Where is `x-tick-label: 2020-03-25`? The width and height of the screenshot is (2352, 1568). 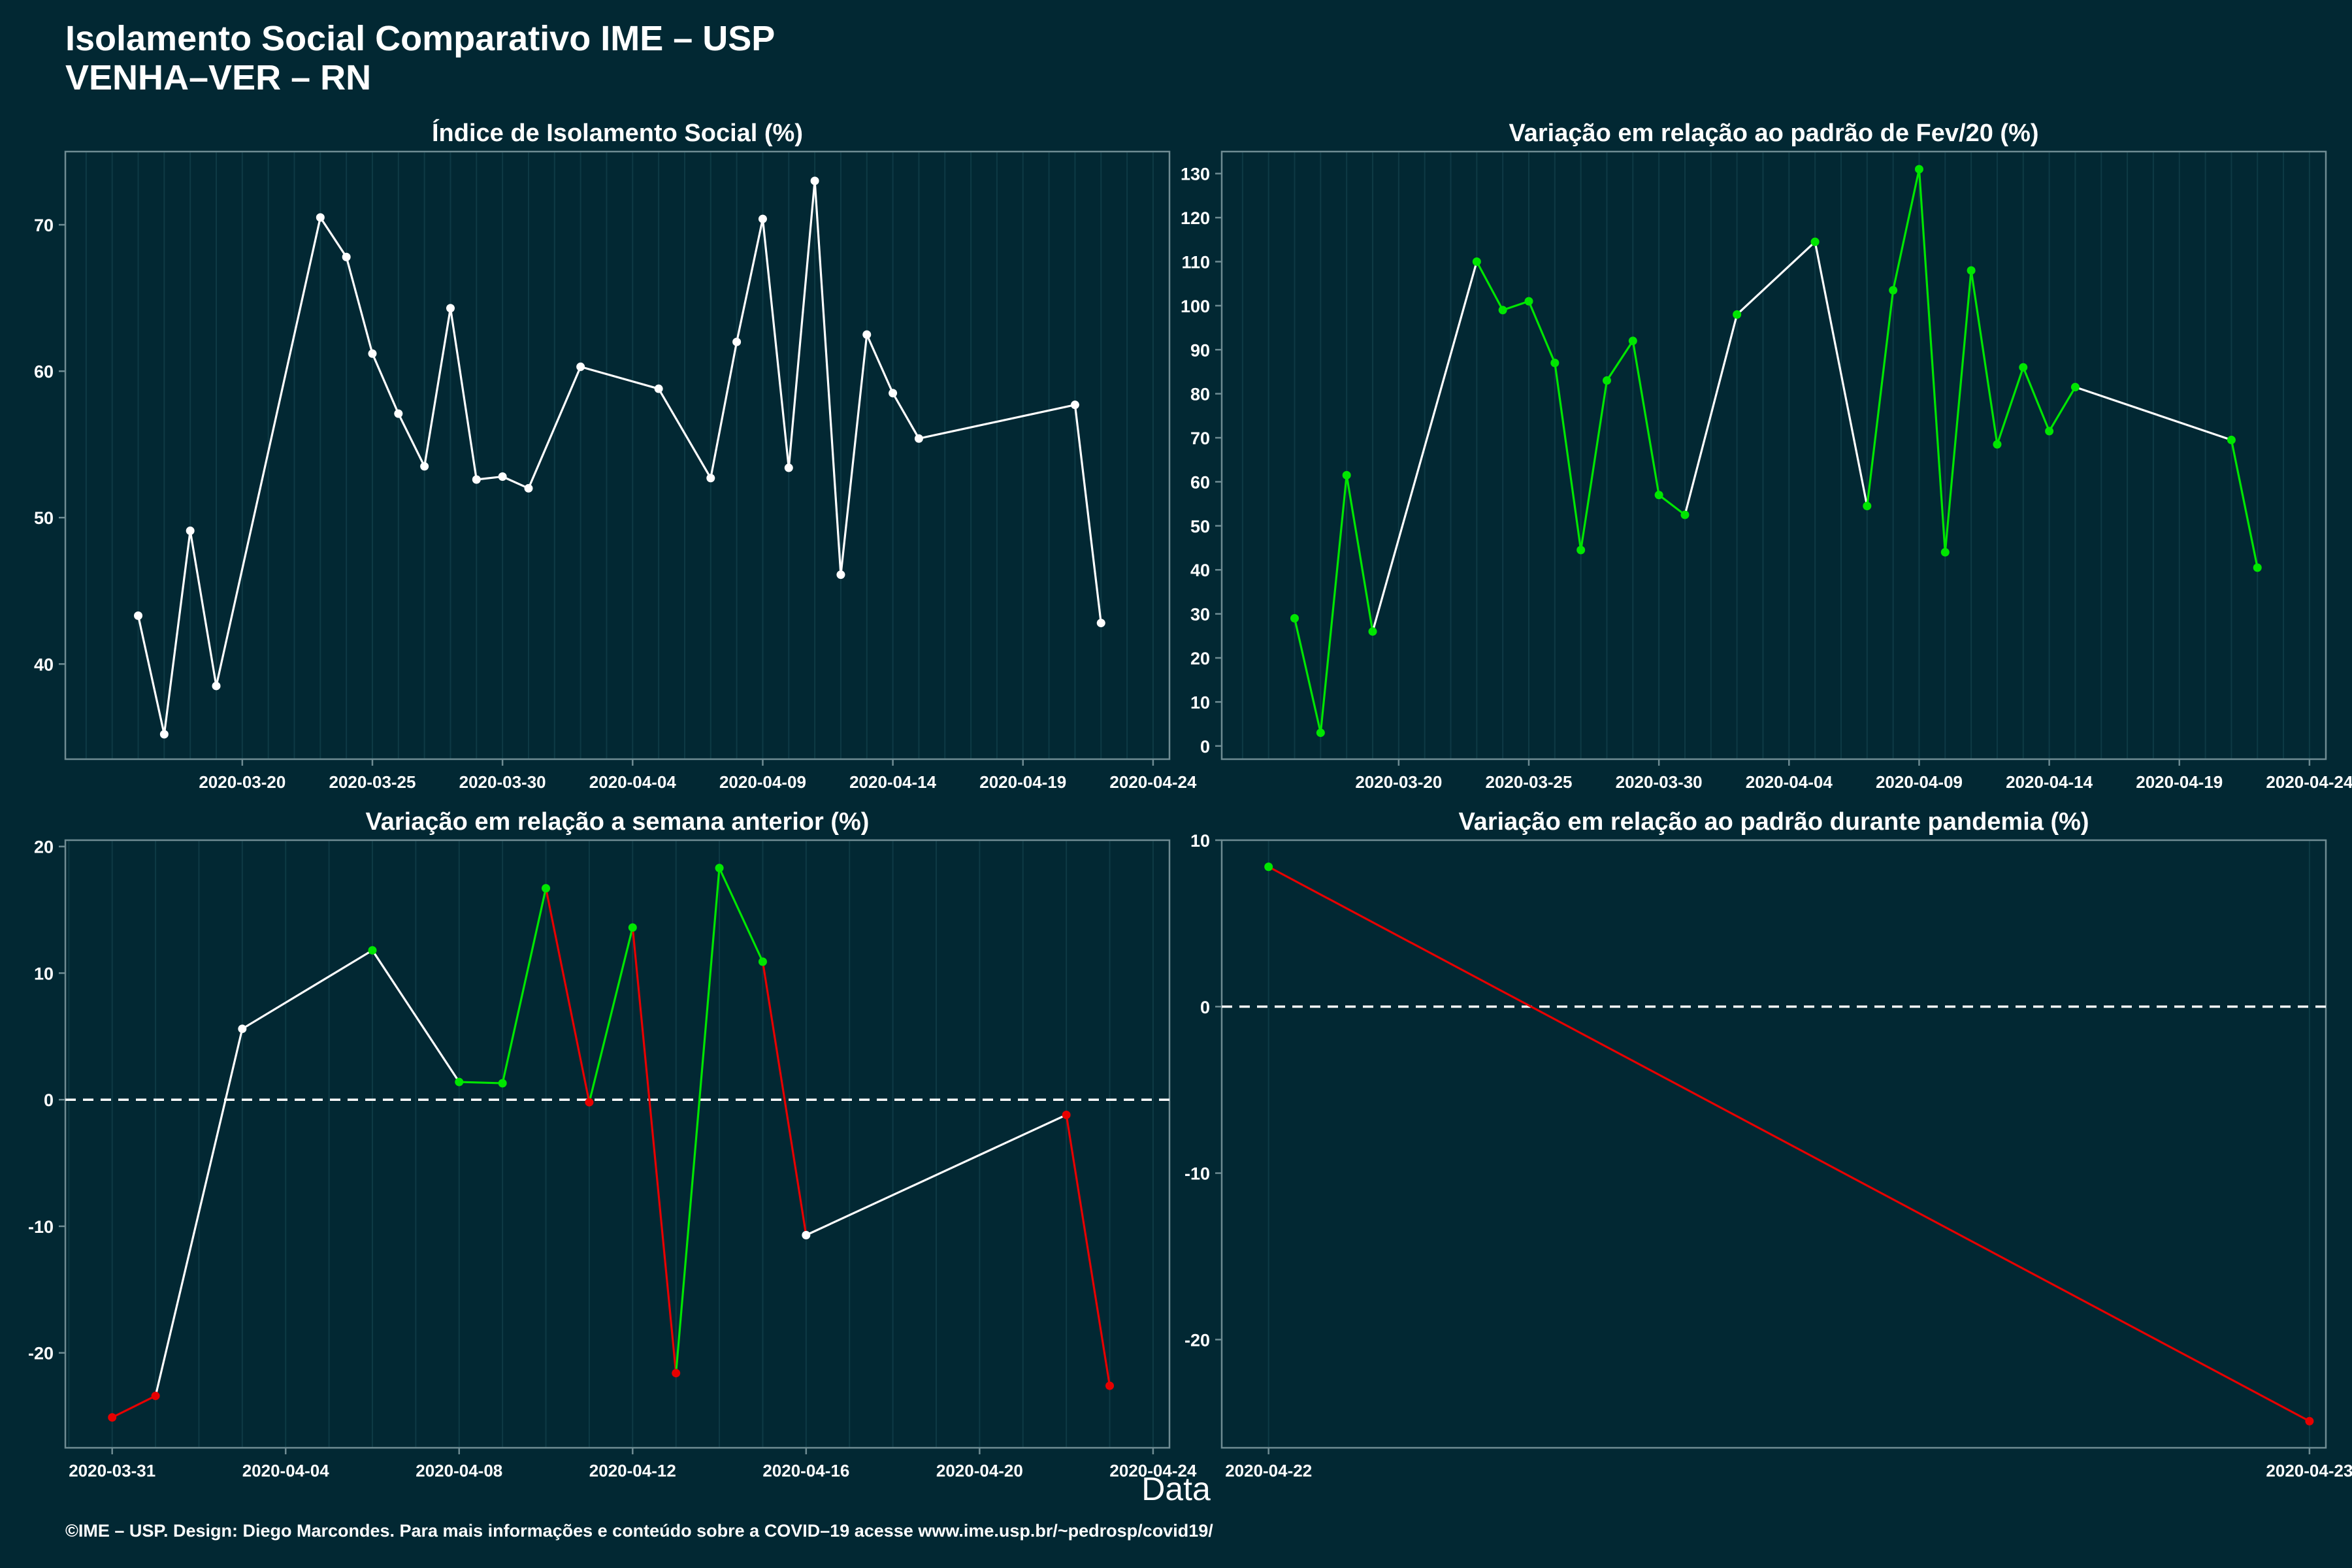 x-tick-label: 2020-03-25 is located at coordinates (1528, 782).